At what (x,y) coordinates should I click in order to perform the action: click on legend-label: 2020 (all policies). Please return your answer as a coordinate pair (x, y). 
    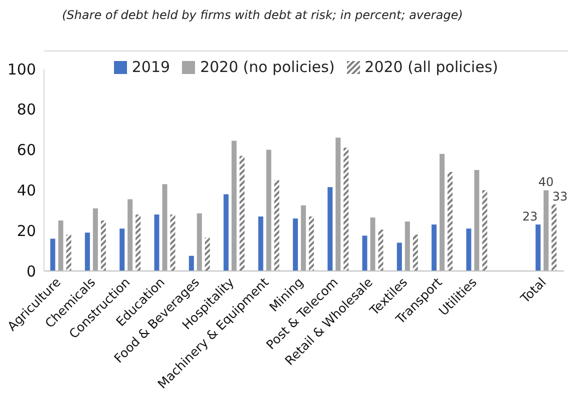
    Looking at the image, I should click on (431, 67).